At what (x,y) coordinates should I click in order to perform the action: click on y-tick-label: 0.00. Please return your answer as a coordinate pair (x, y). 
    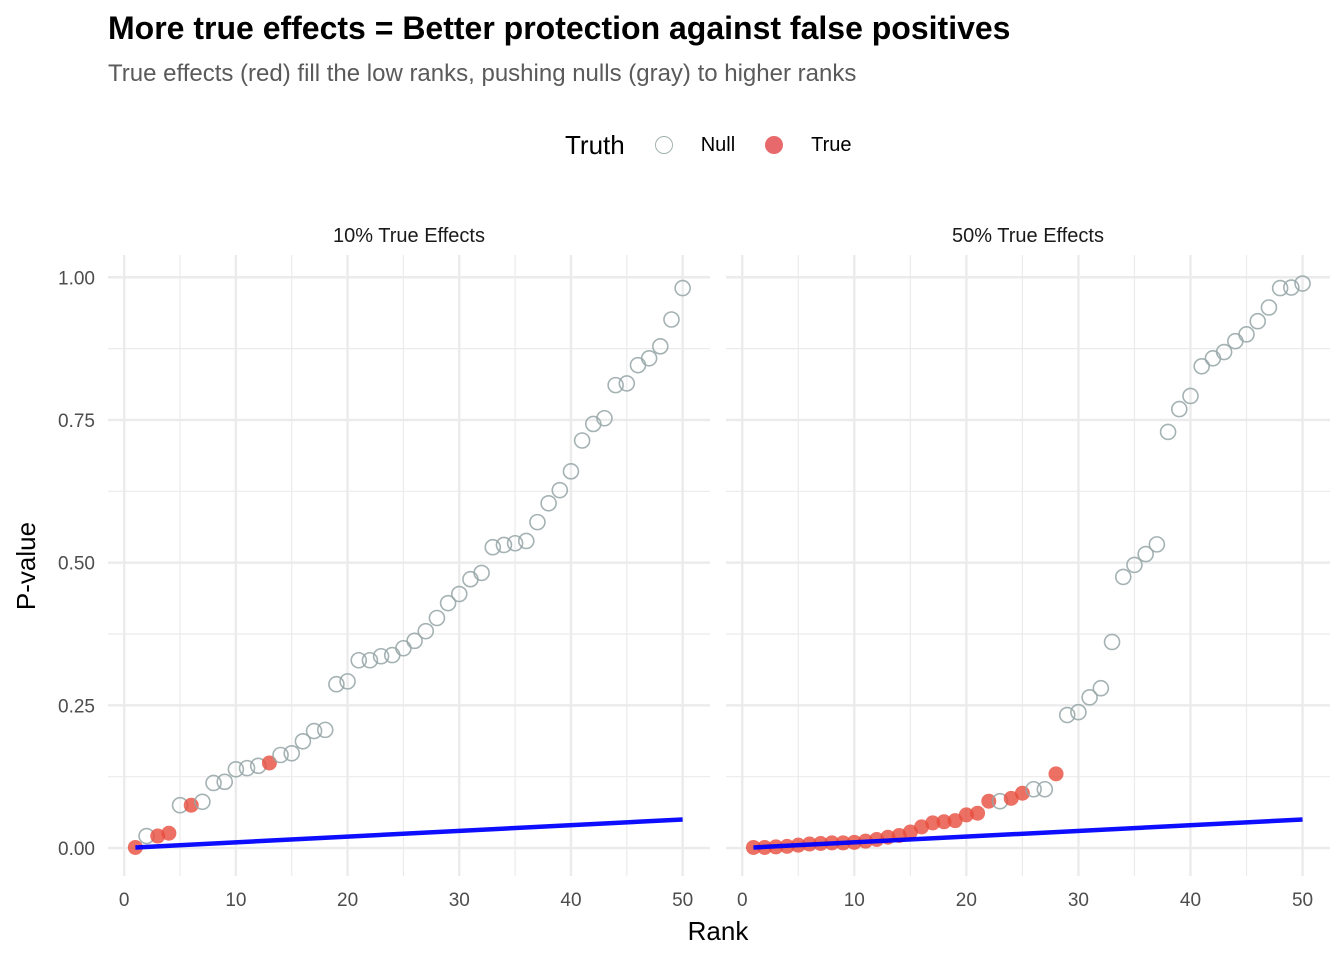
    Looking at the image, I should click on (76, 849).